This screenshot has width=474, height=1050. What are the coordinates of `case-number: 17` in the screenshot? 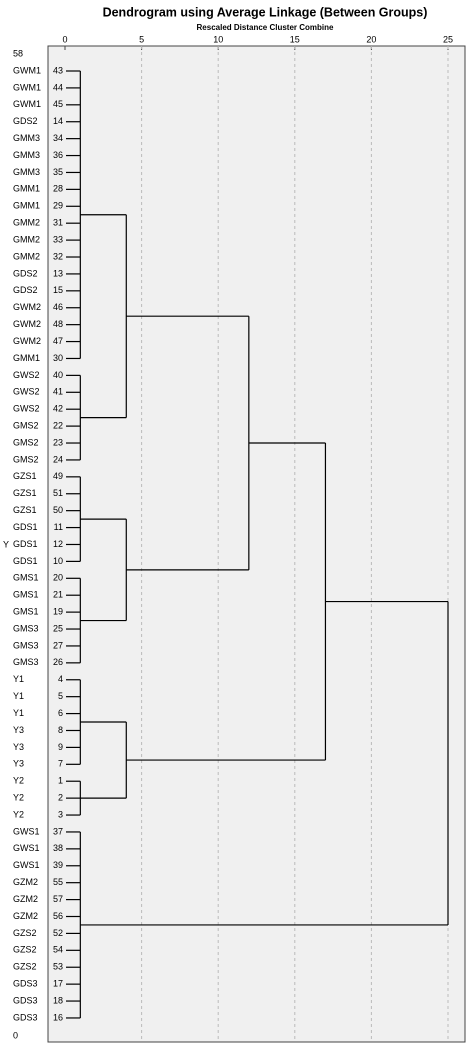 It's located at (58, 984).